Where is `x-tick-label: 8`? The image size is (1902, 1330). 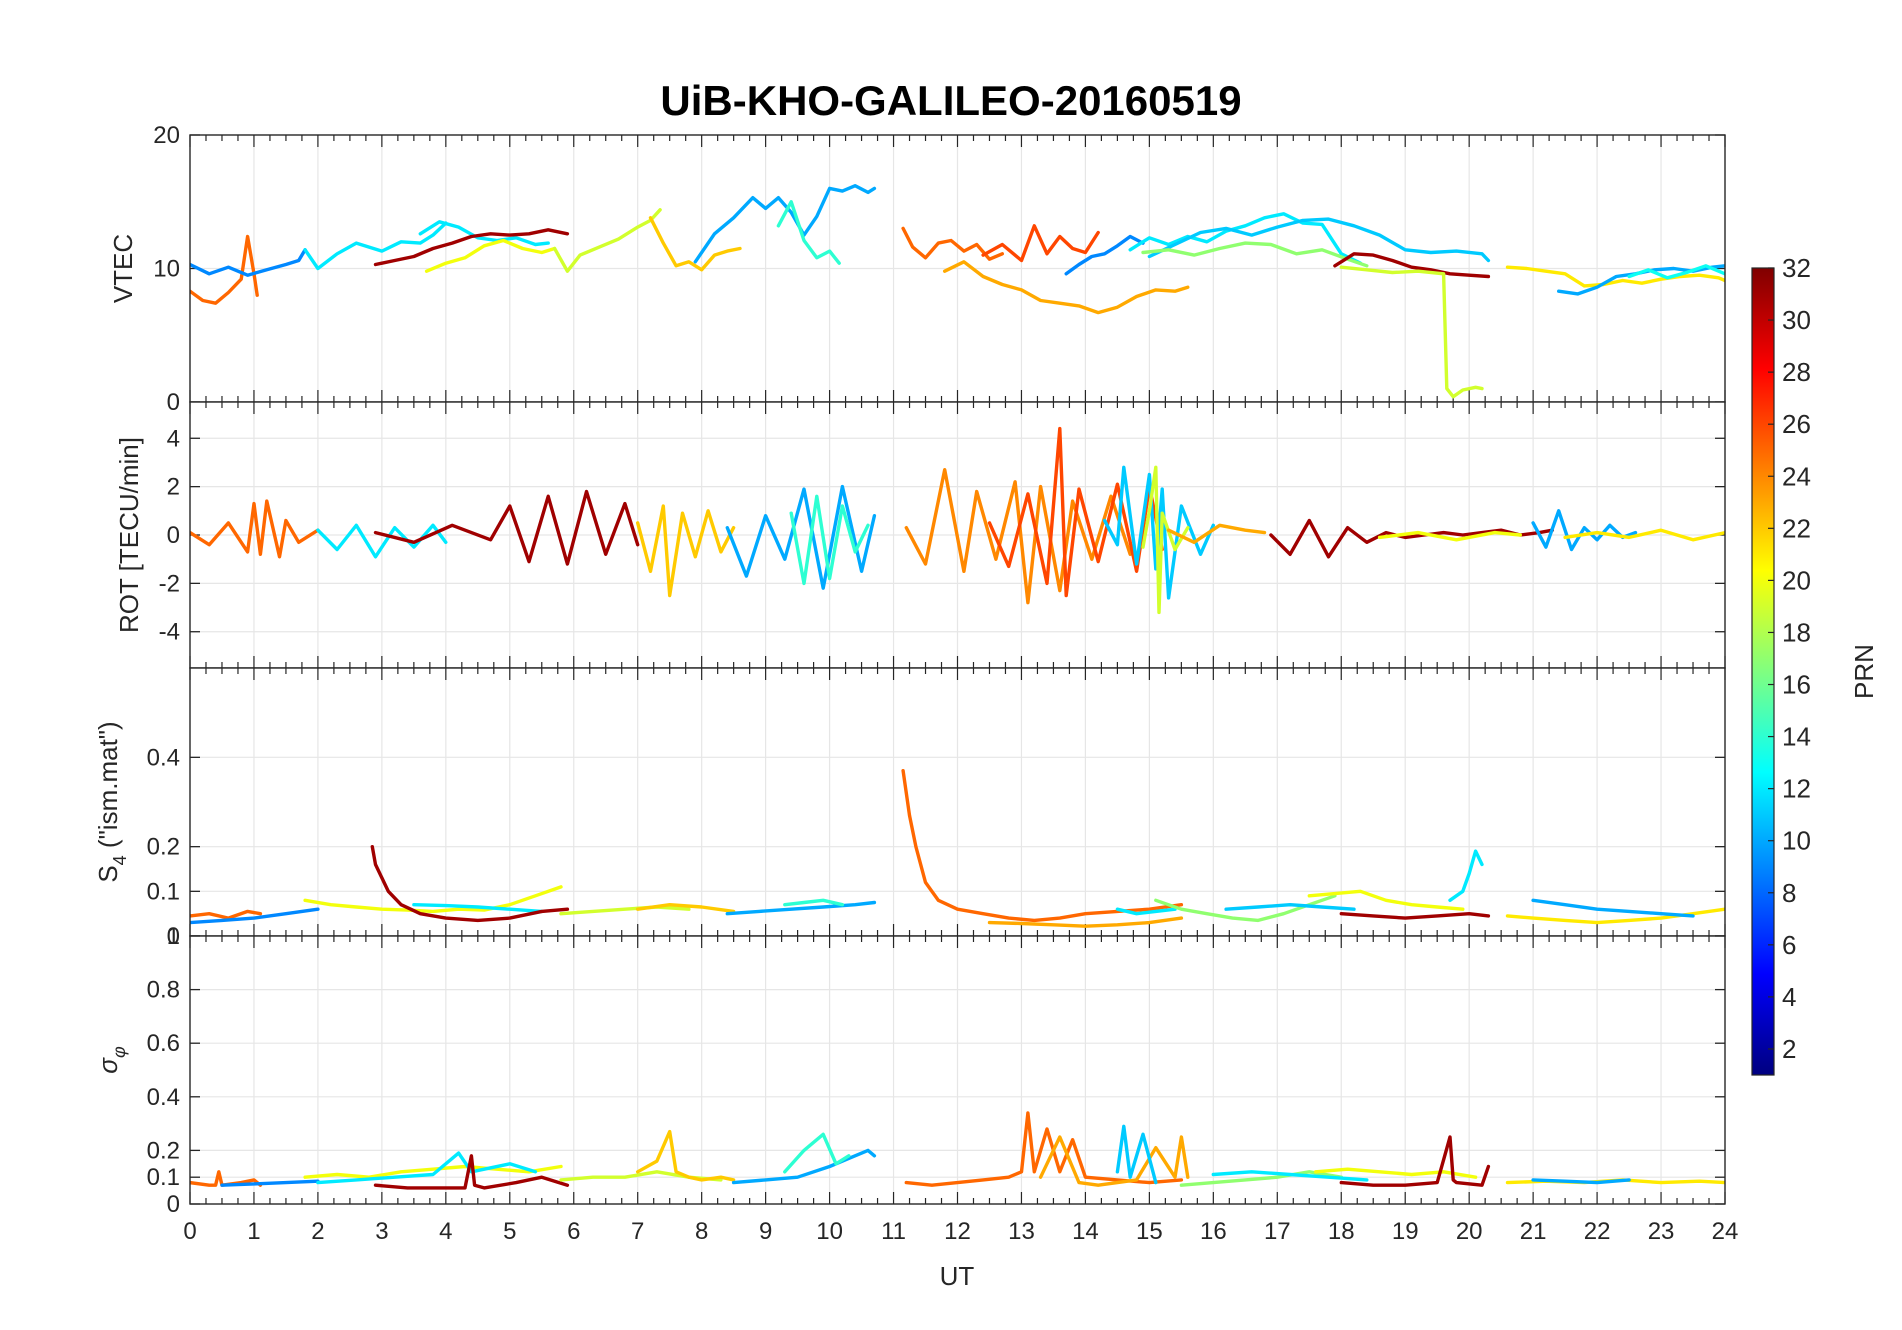 x-tick-label: 8 is located at coordinates (701, 1231).